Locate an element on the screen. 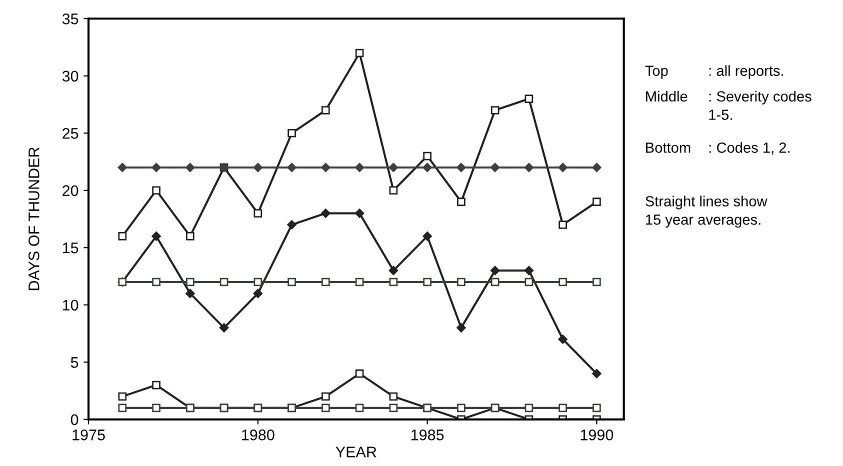 The image size is (843, 466). x-axis-title: YEAR is located at coordinates (356, 452).